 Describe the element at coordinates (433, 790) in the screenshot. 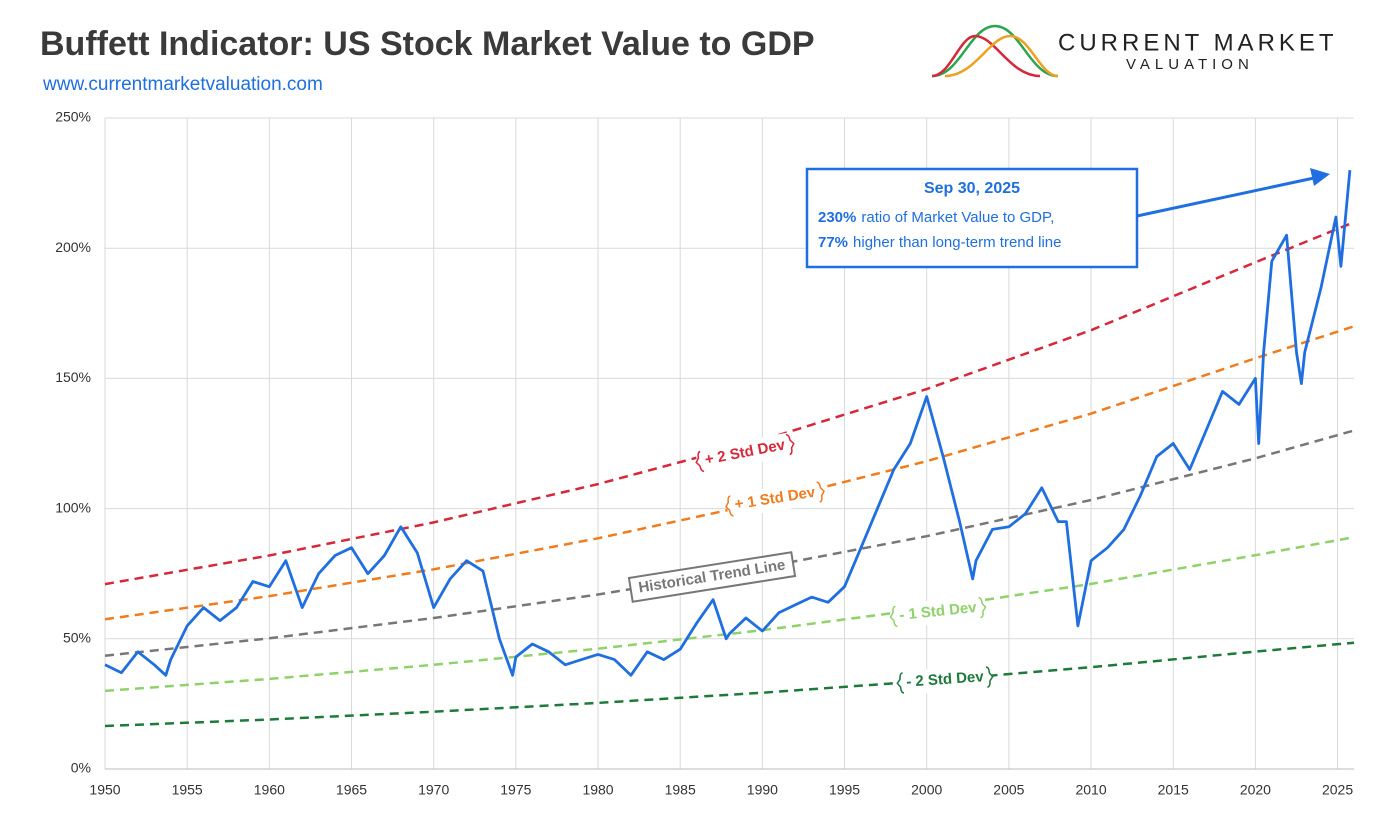

I see `x-tick-label: 1970` at that location.